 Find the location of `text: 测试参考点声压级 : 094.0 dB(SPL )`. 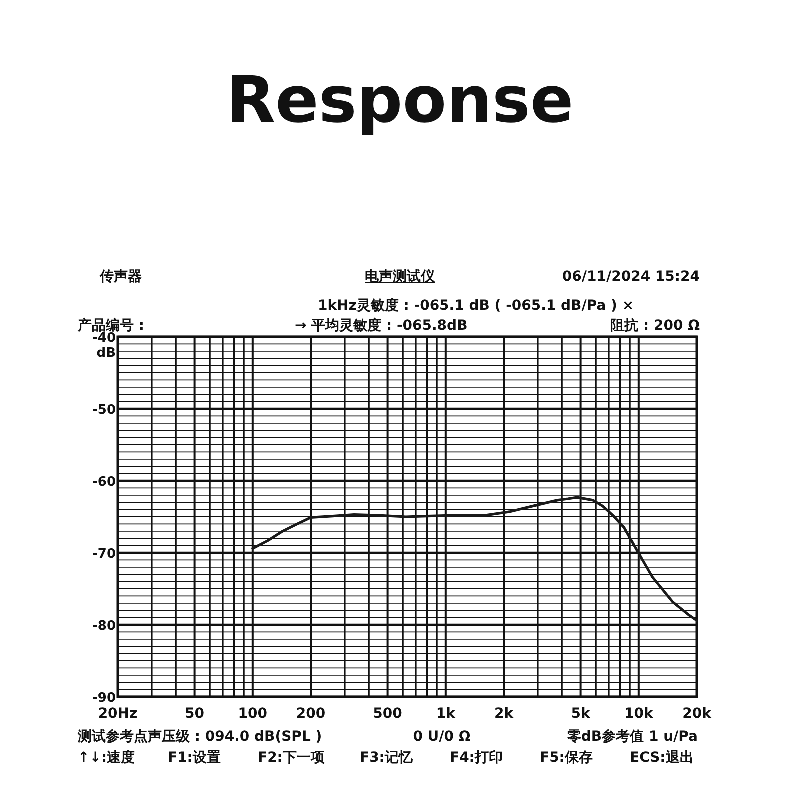

text: 测试参考点声压级 : 094.0 dB(SPL ) is located at coordinates (199, 736).